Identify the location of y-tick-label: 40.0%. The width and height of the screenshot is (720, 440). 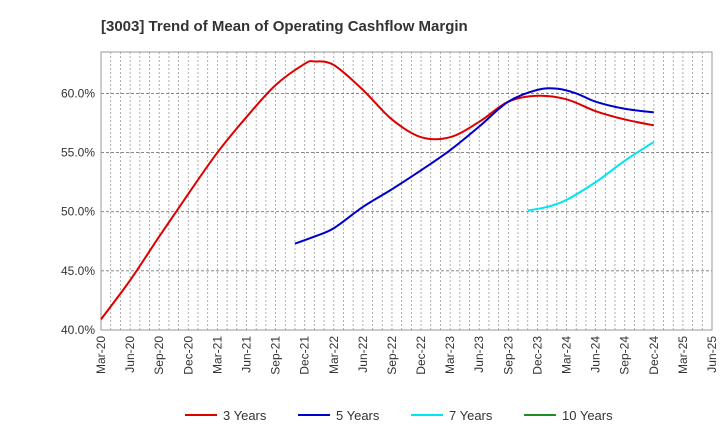
(78, 330).